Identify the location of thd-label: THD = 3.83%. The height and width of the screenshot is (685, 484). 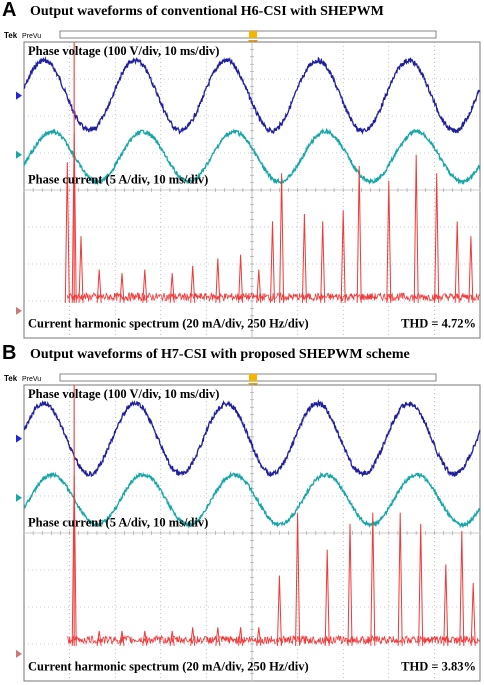
(438, 667).